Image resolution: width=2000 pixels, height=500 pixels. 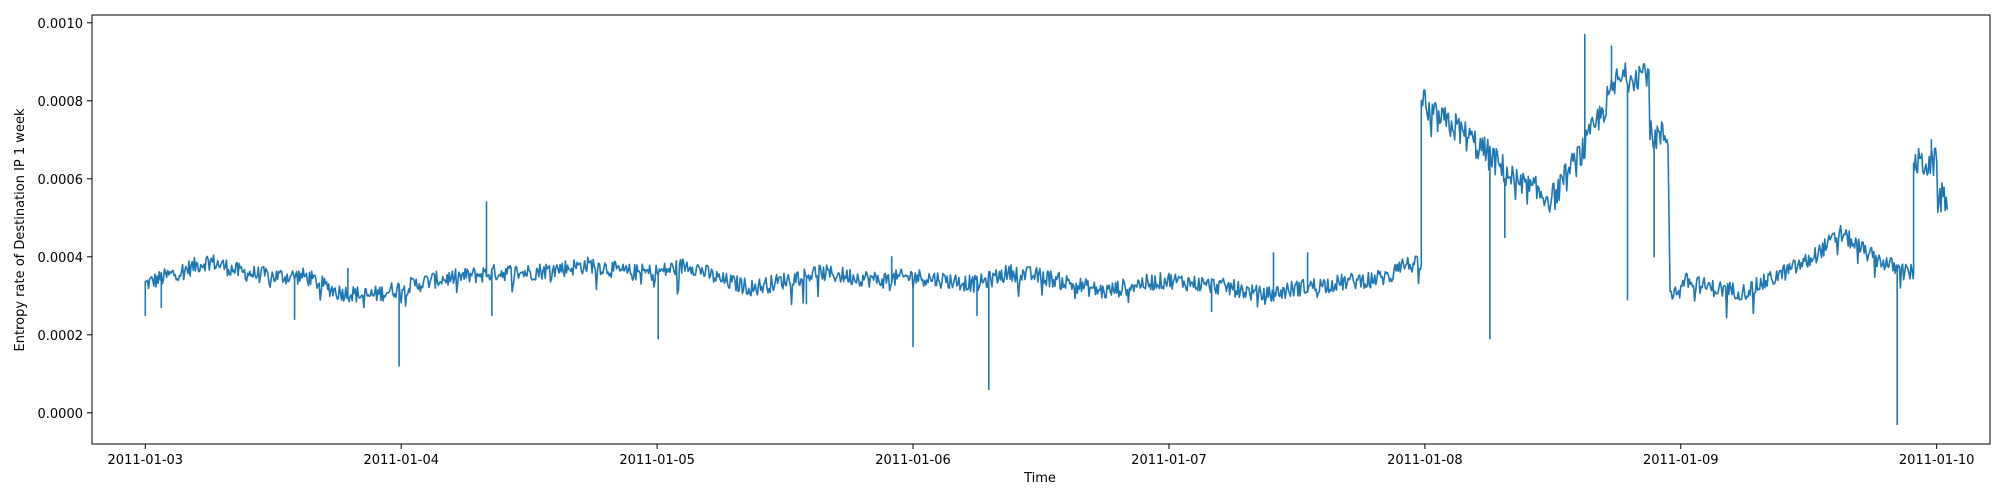 What do you see at coordinates (61, 102) in the screenshot?
I see `y-tick-label: 0.0008` at bounding box center [61, 102].